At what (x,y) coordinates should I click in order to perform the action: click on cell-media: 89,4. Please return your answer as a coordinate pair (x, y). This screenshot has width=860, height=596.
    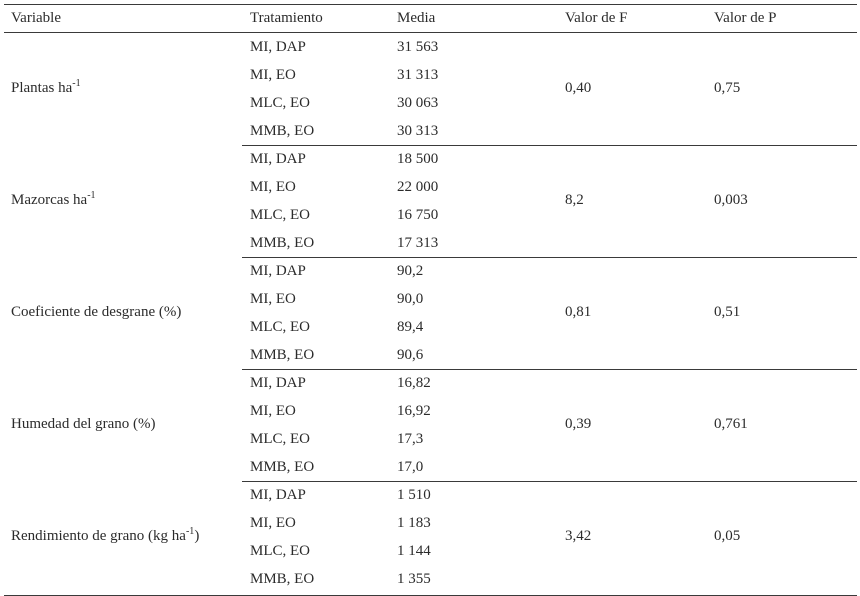
    Looking at the image, I should click on (410, 327).